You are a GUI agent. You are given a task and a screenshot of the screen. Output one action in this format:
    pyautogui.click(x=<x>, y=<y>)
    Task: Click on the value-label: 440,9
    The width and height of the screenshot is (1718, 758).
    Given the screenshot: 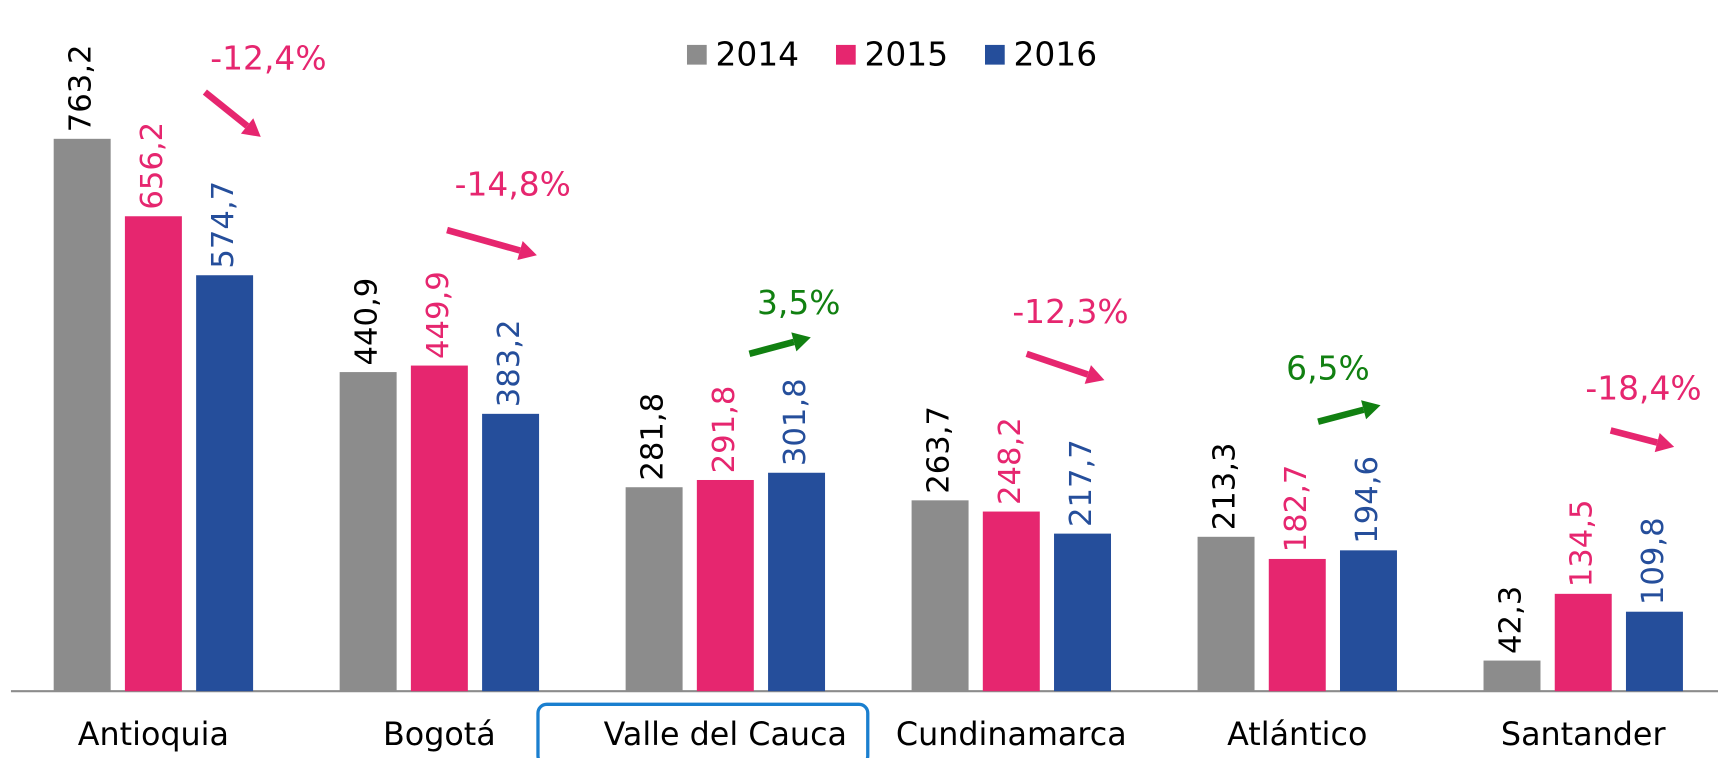 What is the action you would take?
    pyautogui.click(x=367, y=322)
    